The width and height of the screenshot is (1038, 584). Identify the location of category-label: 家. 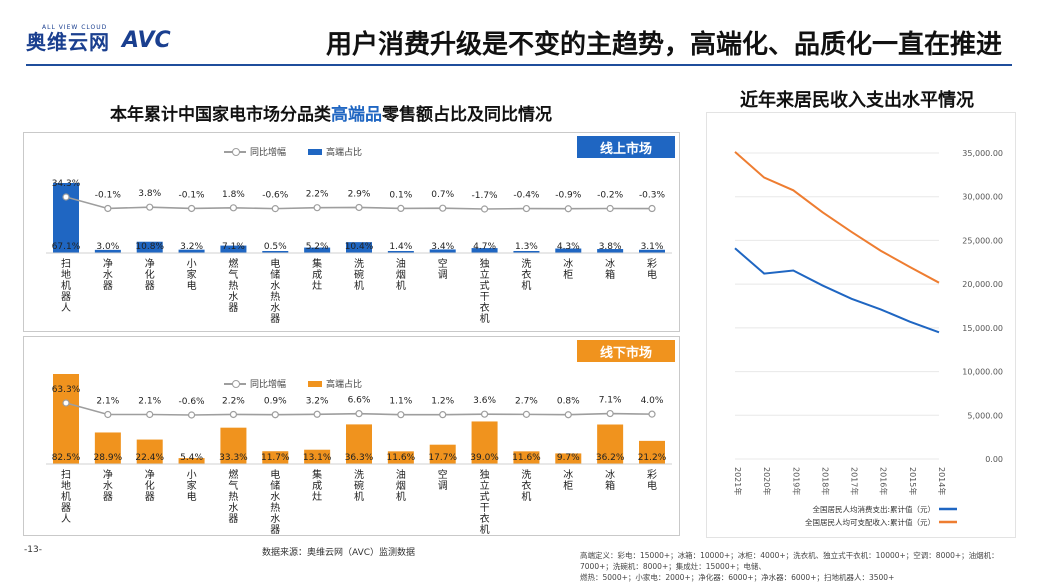
(192, 274).